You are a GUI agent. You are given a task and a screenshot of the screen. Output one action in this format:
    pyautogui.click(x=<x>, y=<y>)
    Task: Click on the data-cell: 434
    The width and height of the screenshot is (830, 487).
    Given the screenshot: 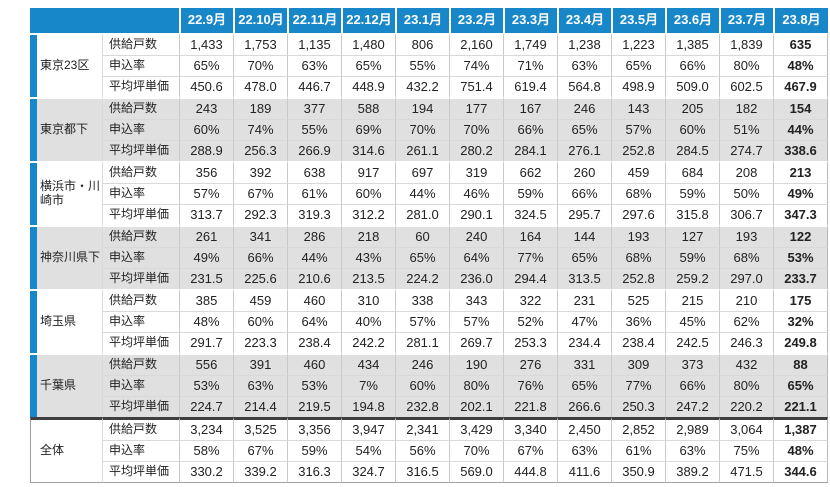 What is the action you would take?
    pyautogui.click(x=368, y=364)
    